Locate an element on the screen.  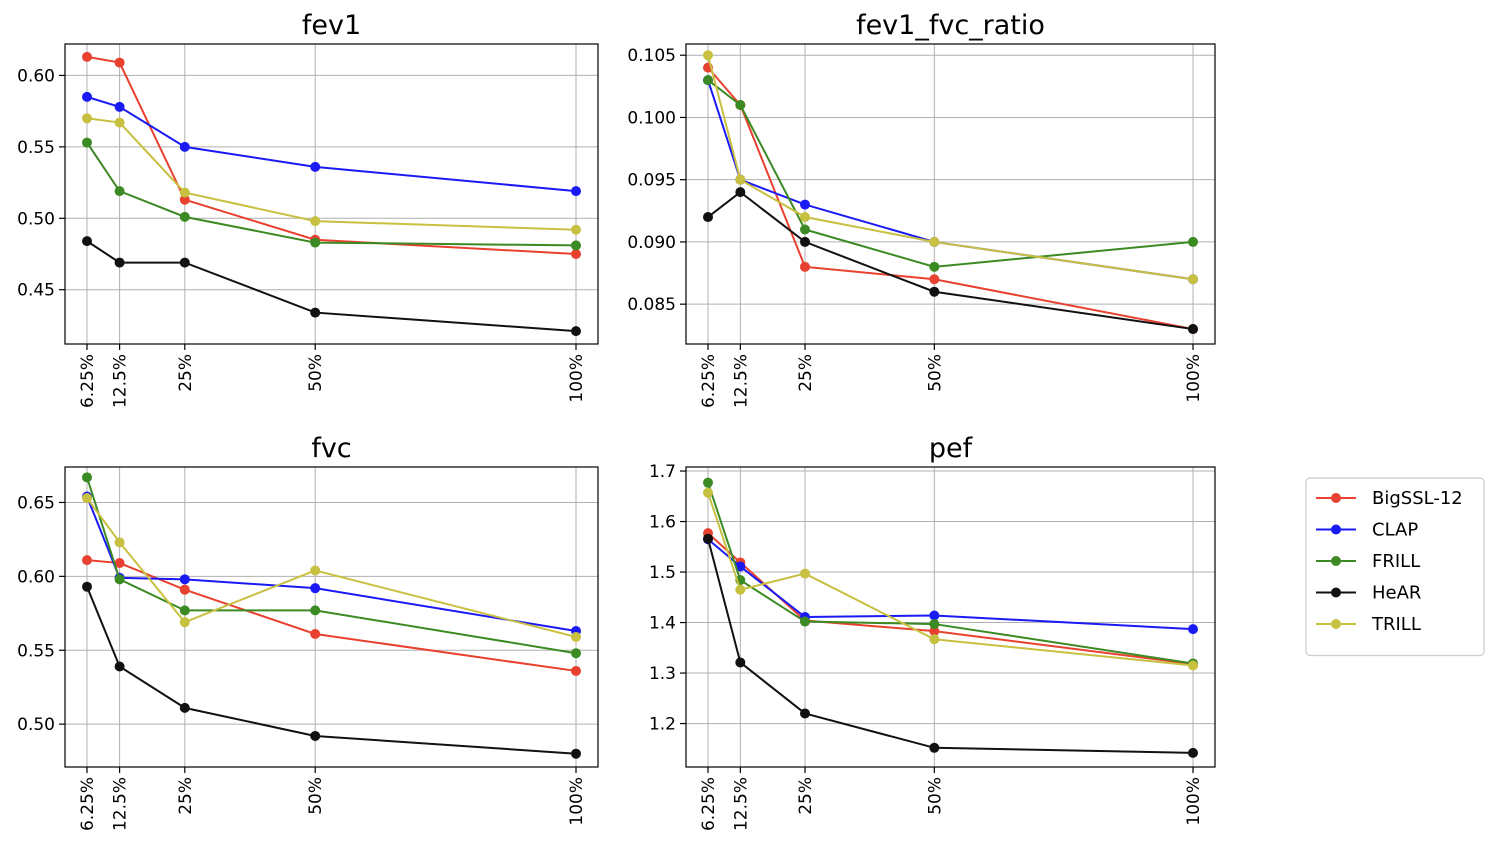
y-tick-label: 0.085 is located at coordinates (651, 305).